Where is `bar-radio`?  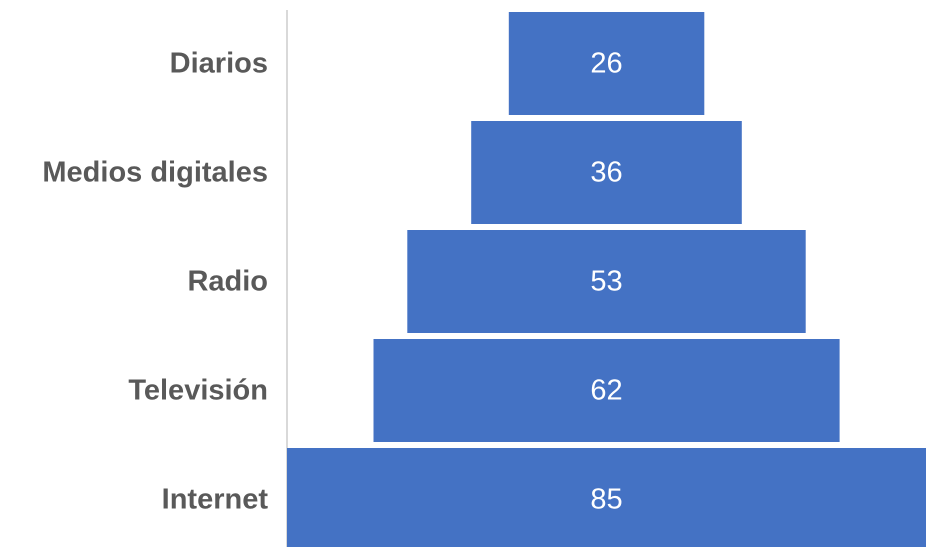
bar-radio is located at coordinates (606, 281).